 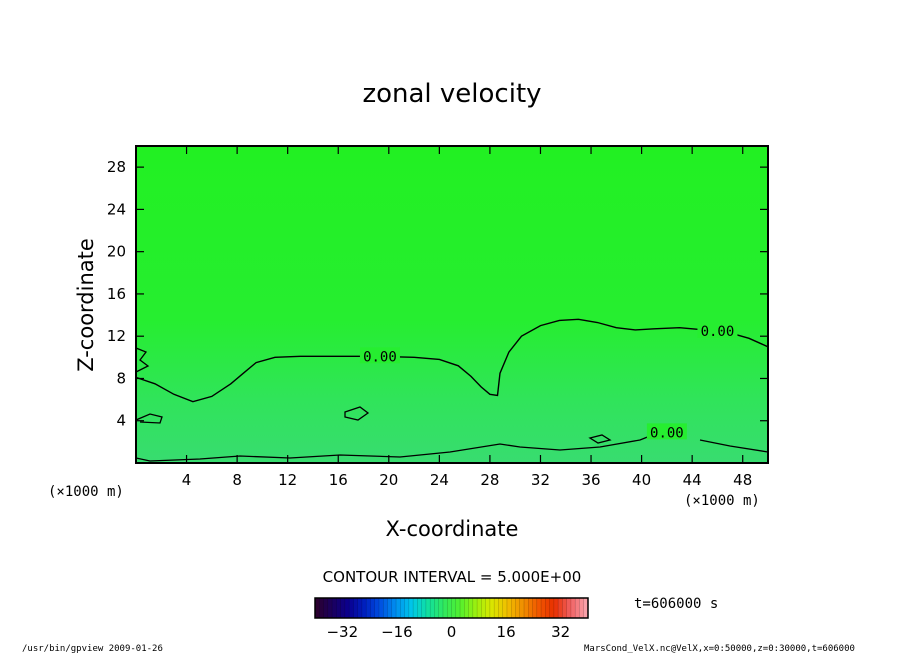 What do you see at coordinates (143, 360) in the screenshot?
I see `left-edge-contour` at bounding box center [143, 360].